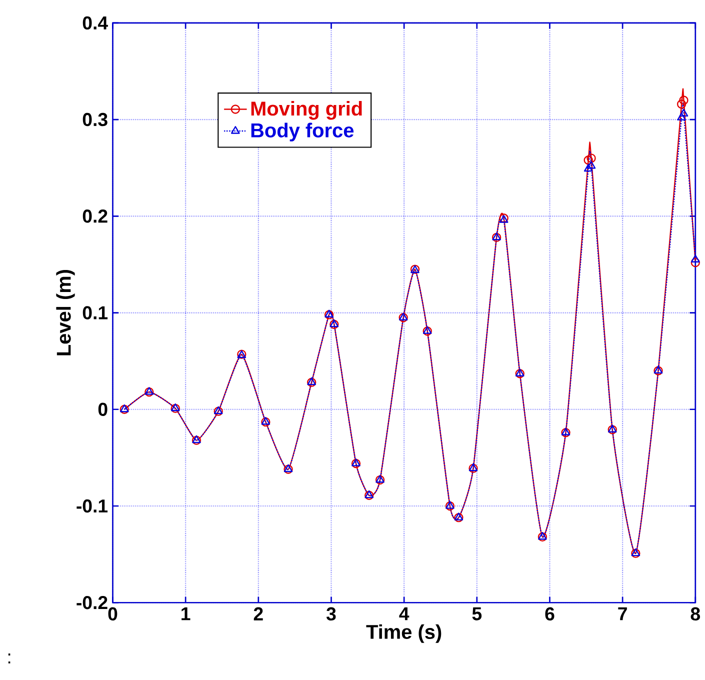  What do you see at coordinates (477, 613) in the screenshot?
I see `x-tick-label: 5` at bounding box center [477, 613].